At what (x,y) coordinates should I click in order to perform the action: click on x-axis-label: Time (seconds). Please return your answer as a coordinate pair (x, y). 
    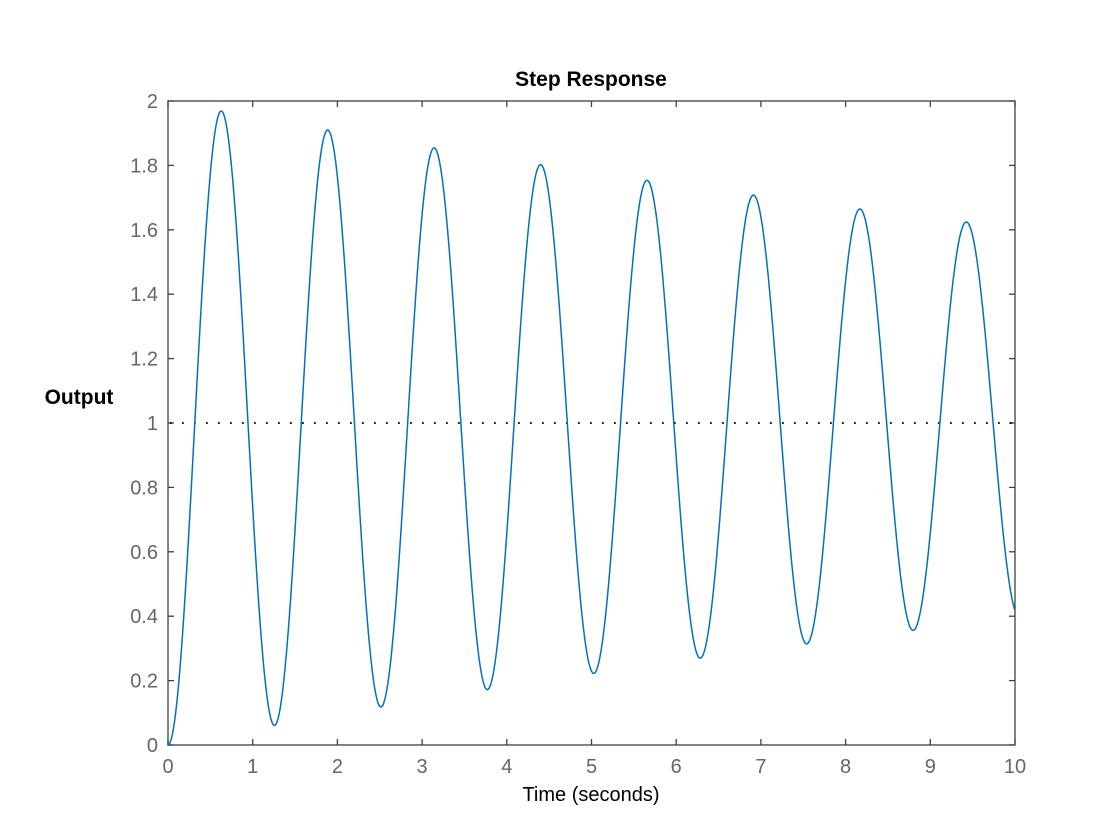
    Looking at the image, I should click on (590, 795).